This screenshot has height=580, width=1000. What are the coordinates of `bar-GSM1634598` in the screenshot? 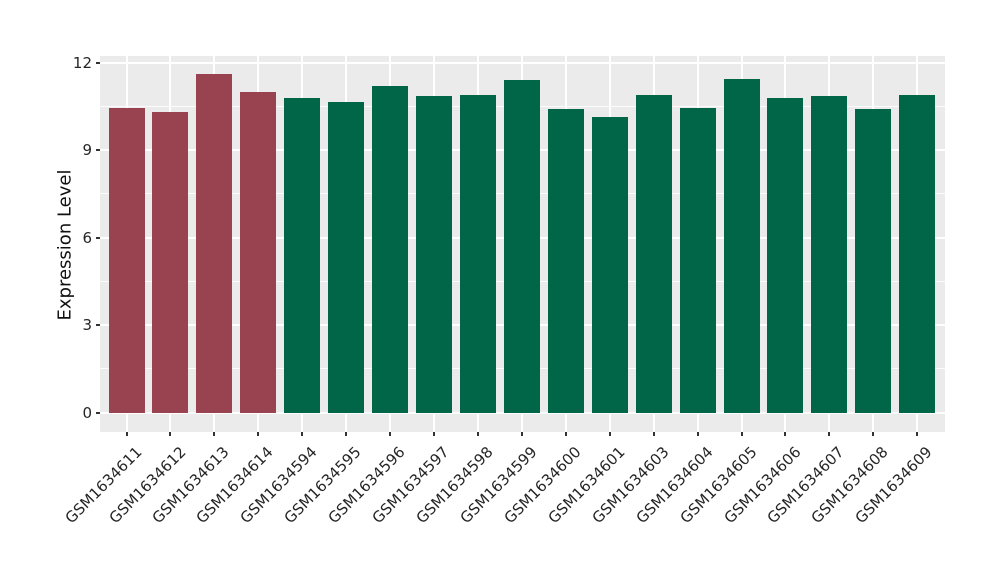 It's located at (477, 253).